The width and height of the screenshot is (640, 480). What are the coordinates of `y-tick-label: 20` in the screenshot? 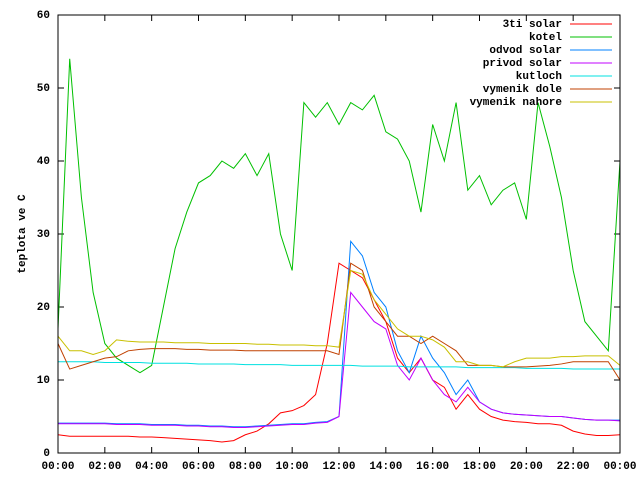 It's located at (43, 308).